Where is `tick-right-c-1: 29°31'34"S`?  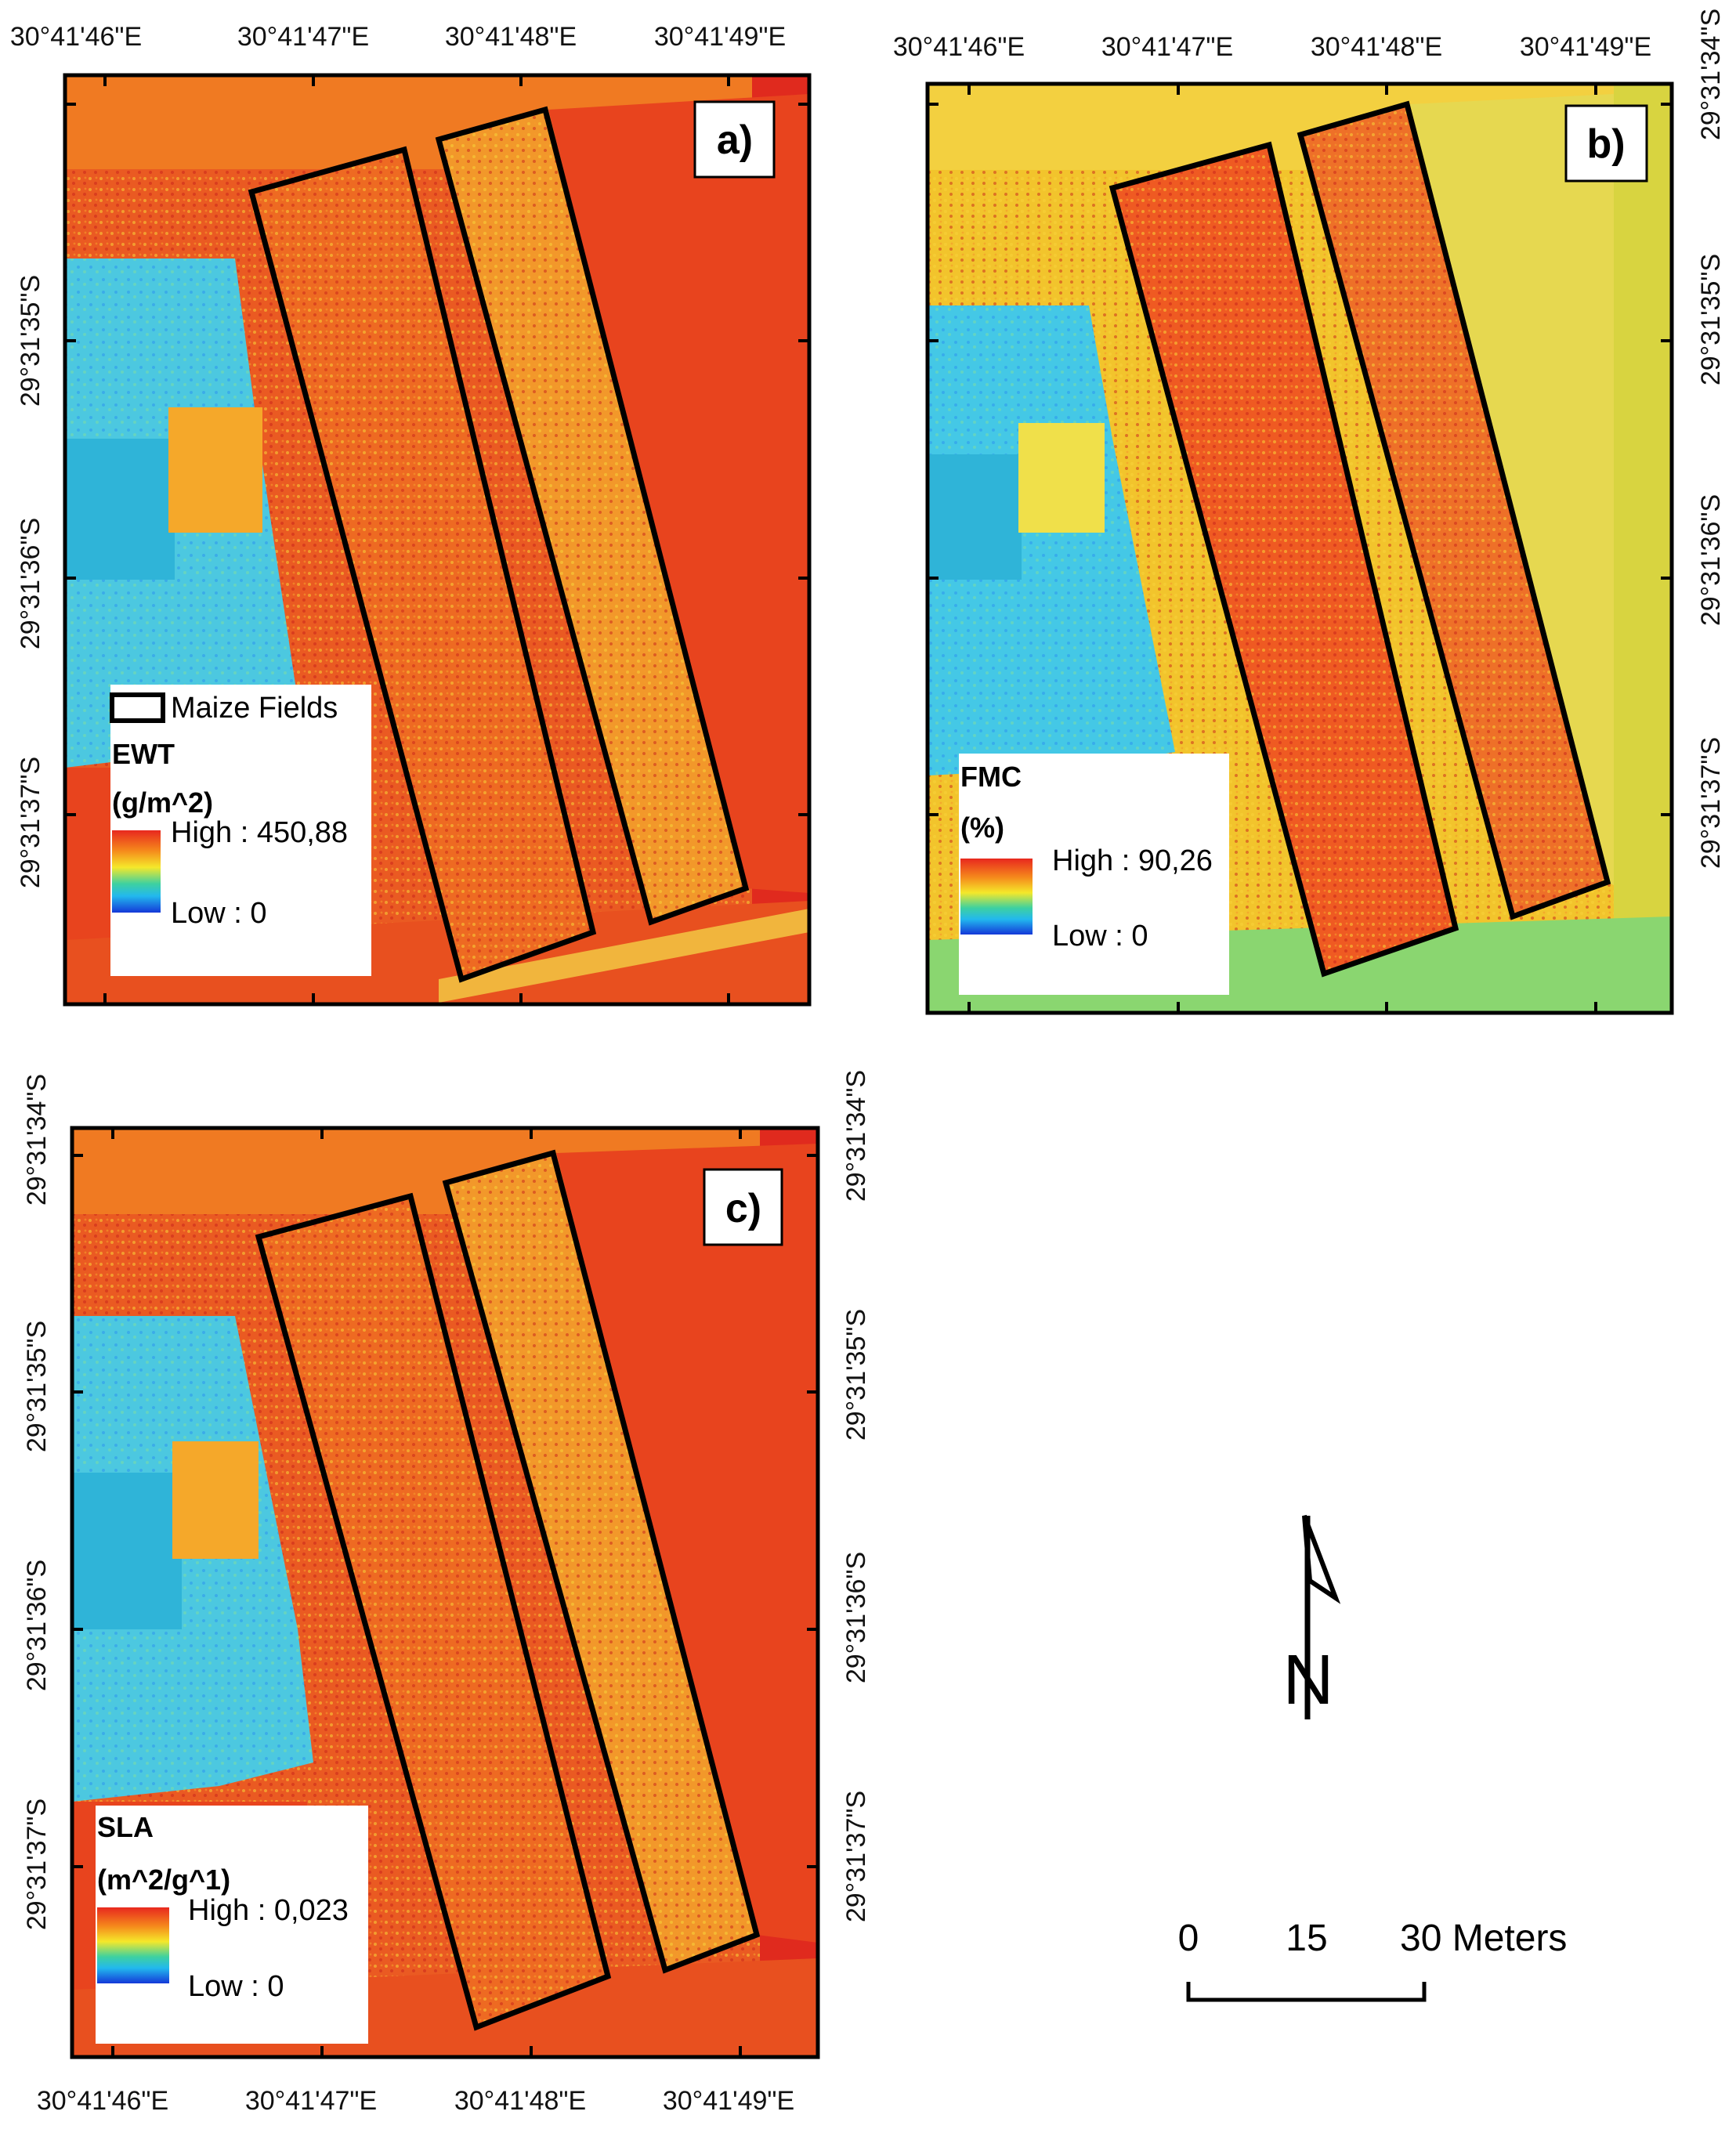 tick-right-c-1: 29°31'34"S is located at coordinates (856, 1136).